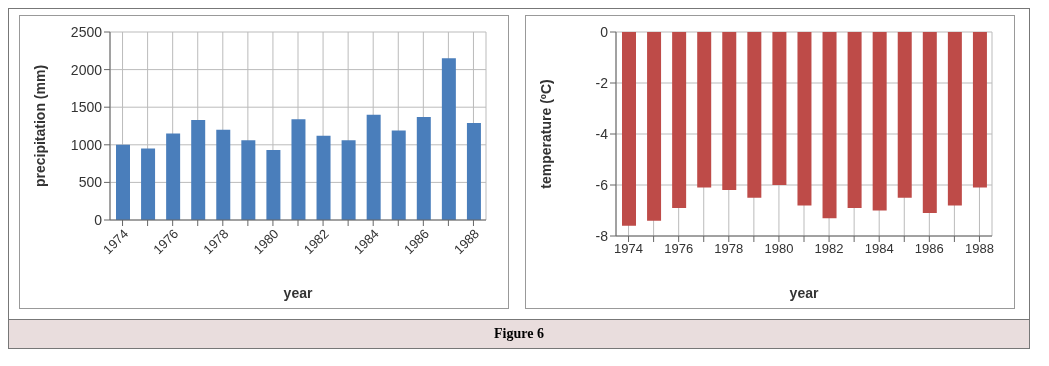 The image size is (1049, 366). Describe the element at coordinates (602, 82) in the screenshot. I see `y-tick-label: -2` at that location.